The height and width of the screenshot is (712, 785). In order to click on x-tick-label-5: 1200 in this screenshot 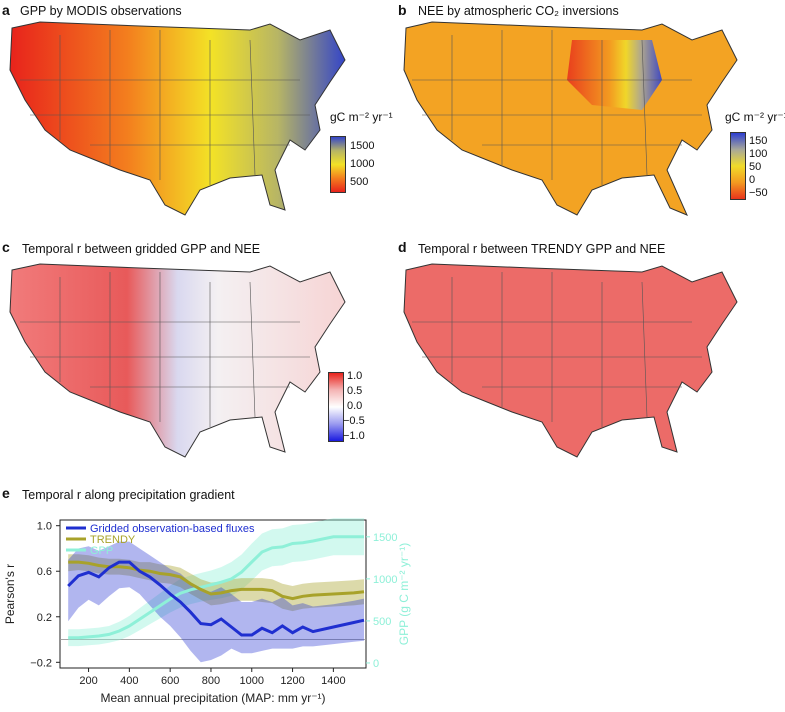, I will do `click(292, 681)`.